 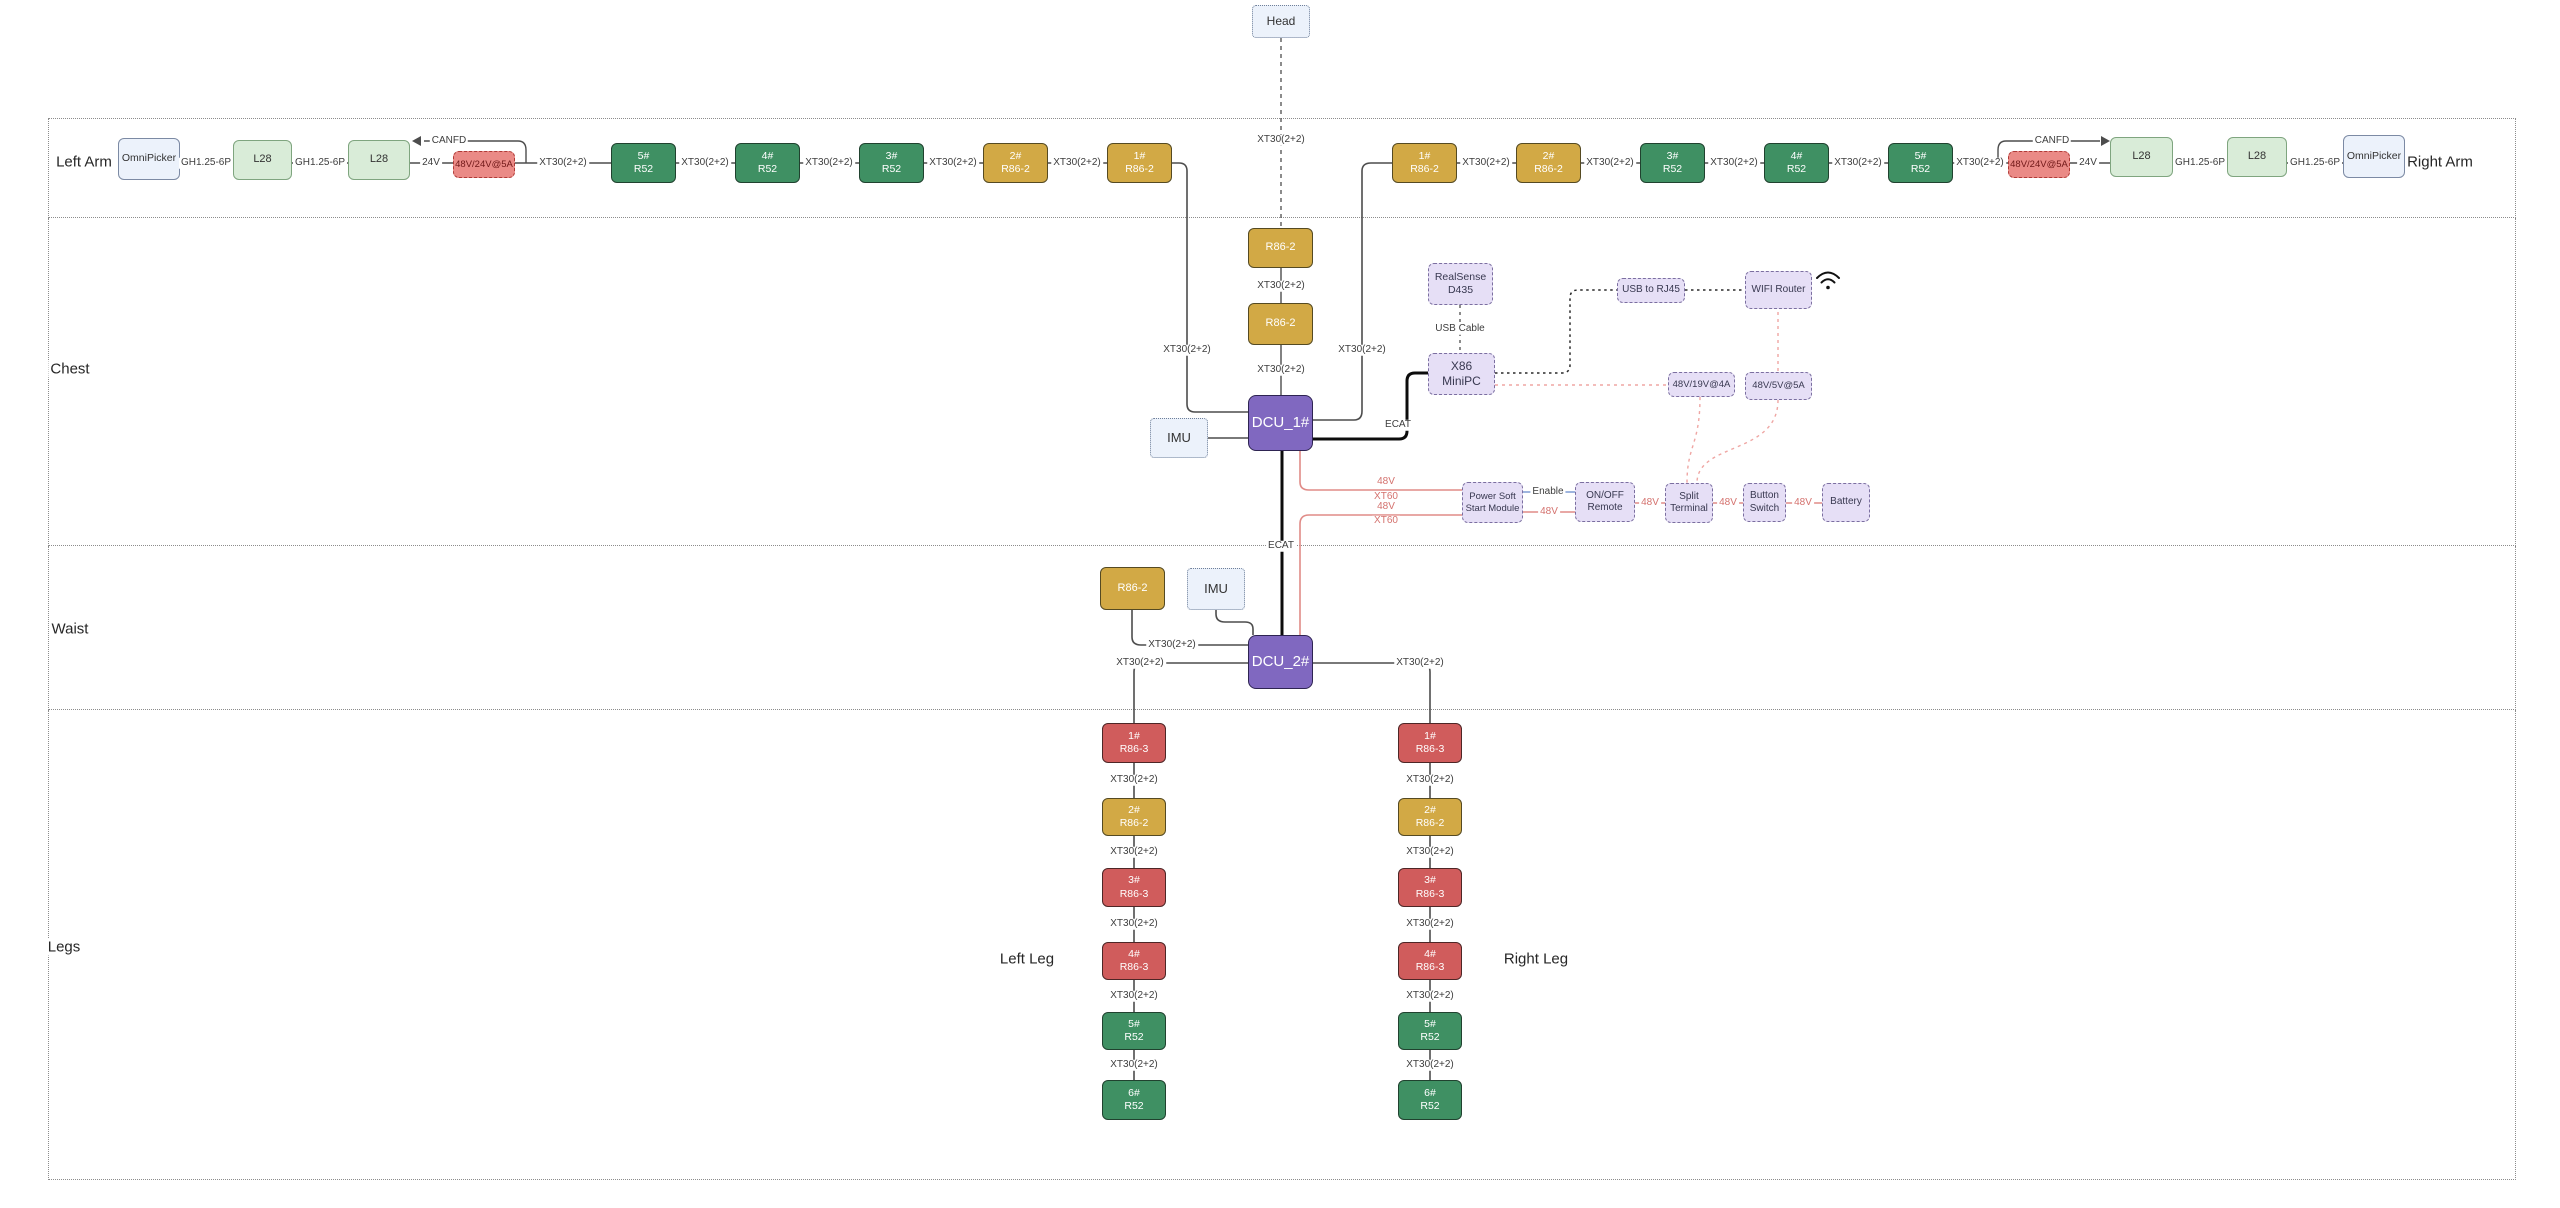 What do you see at coordinates (70, 369) in the screenshot?
I see `label-chest: Chest` at bounding box center [70, 369].